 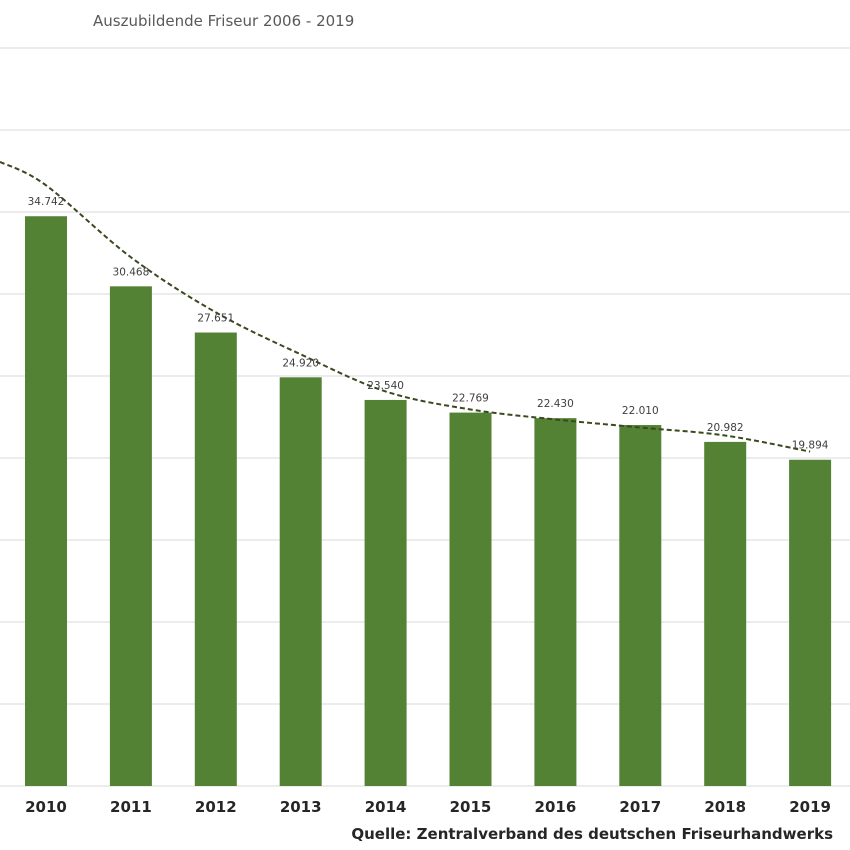 What do you see at coordinates (46, 807) in the screenshot?
I see `x-tick-2010: 2010` at bounding box center [46, 807].